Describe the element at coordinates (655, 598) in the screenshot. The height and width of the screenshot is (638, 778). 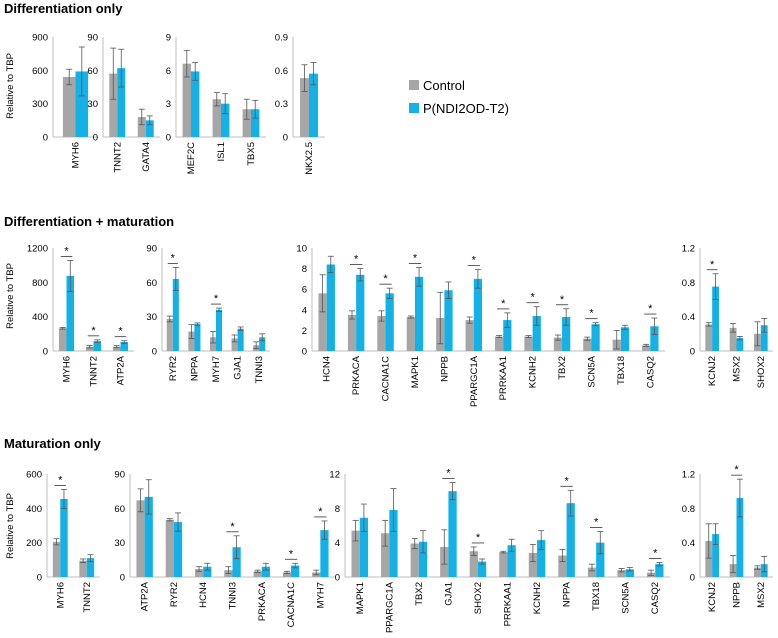
I see `category-label: CASQ2` at that location.